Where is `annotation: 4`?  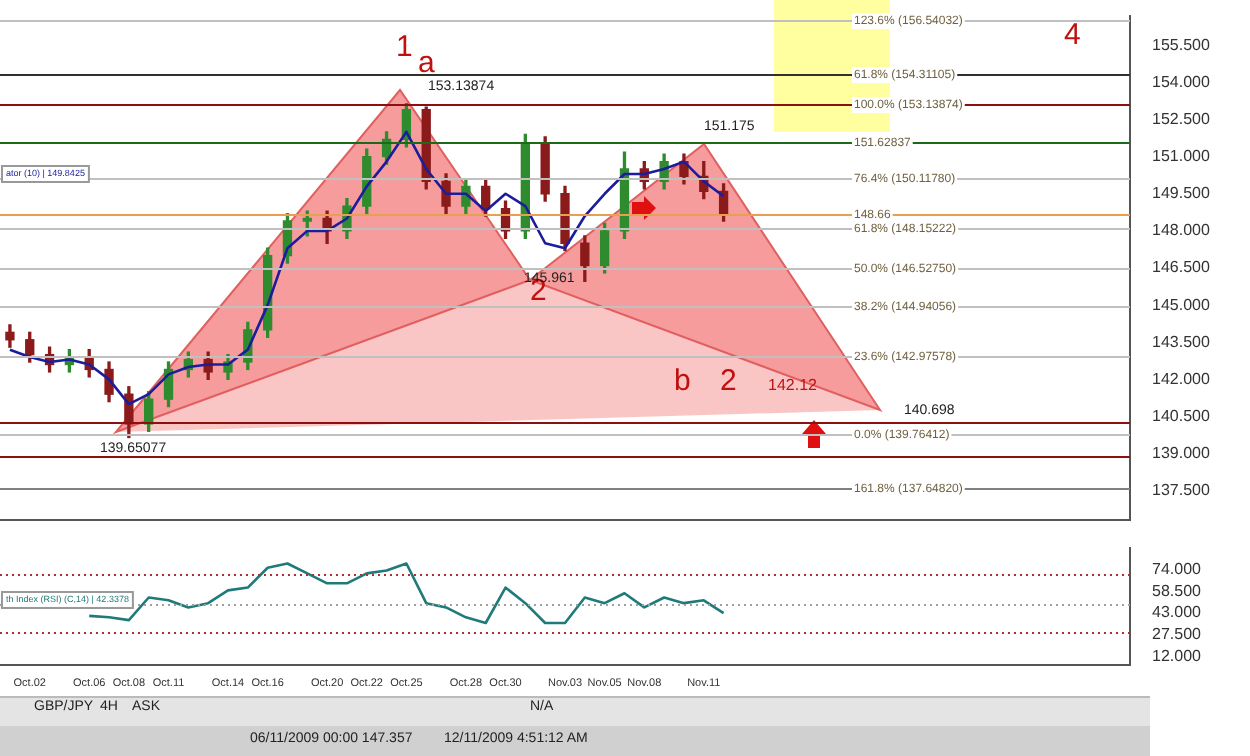 annotation: 4 is located at coordinates (1072, 35).